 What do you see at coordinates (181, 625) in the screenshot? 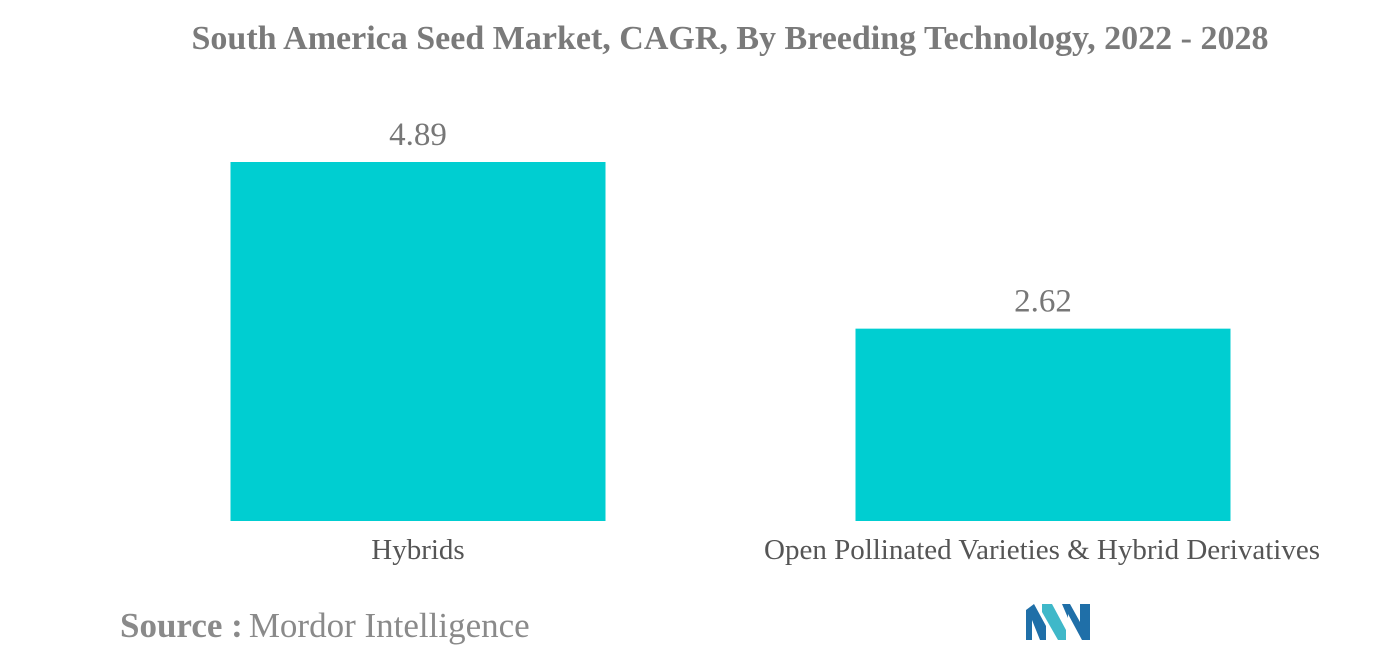
I see `source-label: Source :` at bounding box center [181, 625].